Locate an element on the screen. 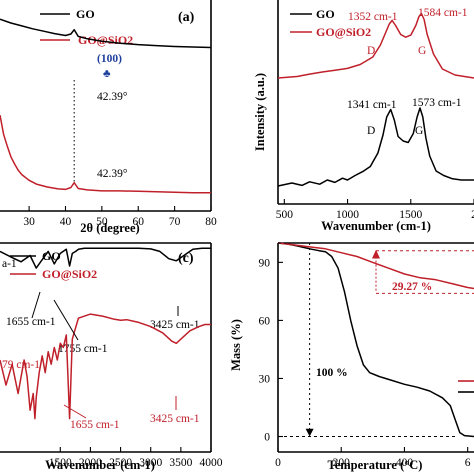 The width and height of the screenshot is (474, 474). tga-series-go-sio2-line is located at coordinates (375, 266).